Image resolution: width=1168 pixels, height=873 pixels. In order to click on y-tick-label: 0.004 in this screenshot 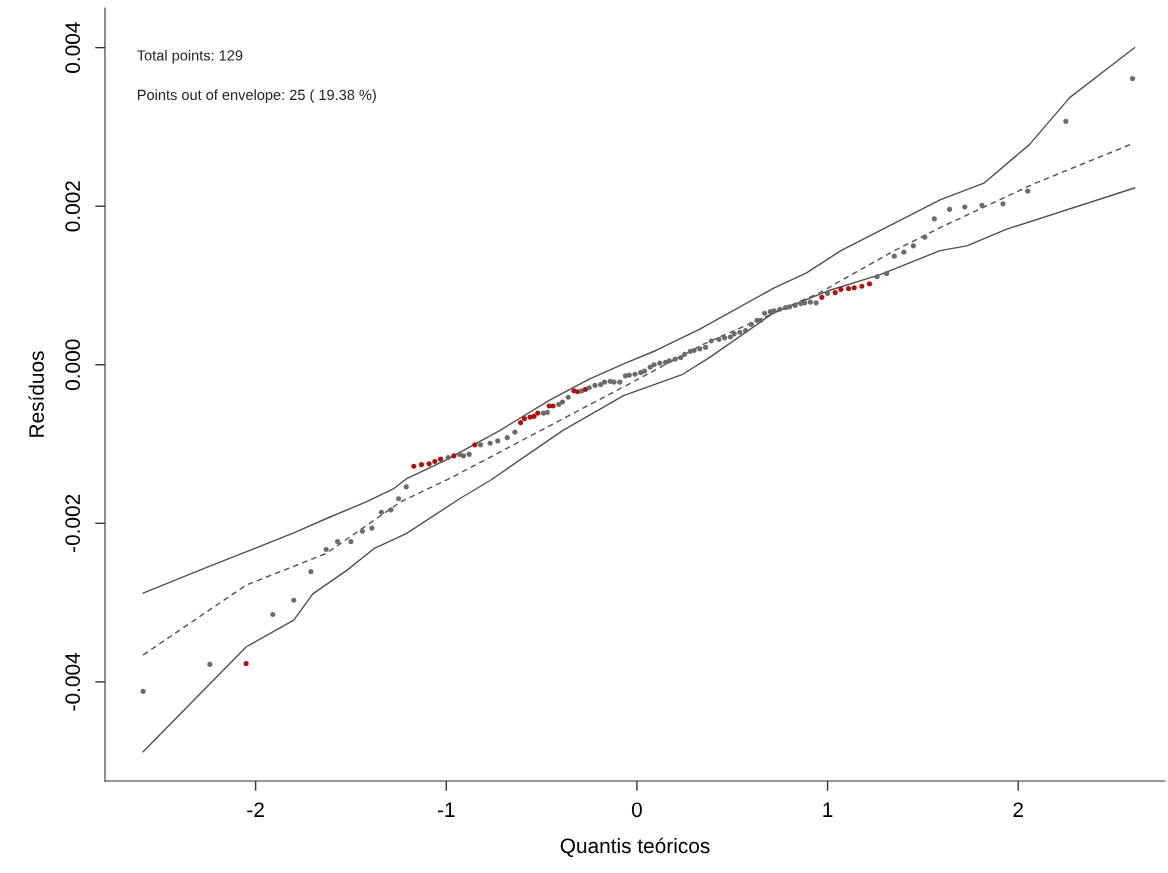, I will do `click(73, 47)`.